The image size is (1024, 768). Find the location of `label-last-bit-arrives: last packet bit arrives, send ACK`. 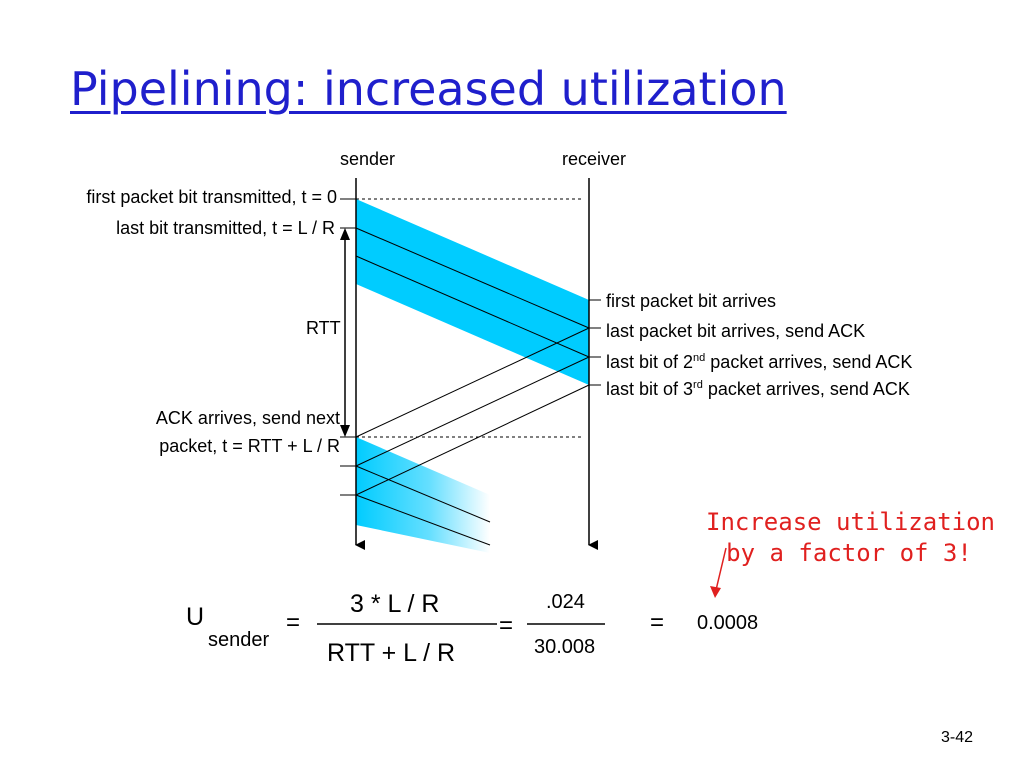

label-last-bit-arrives: last packet bit arrives, send ACK is located at coordinates (736, 331).